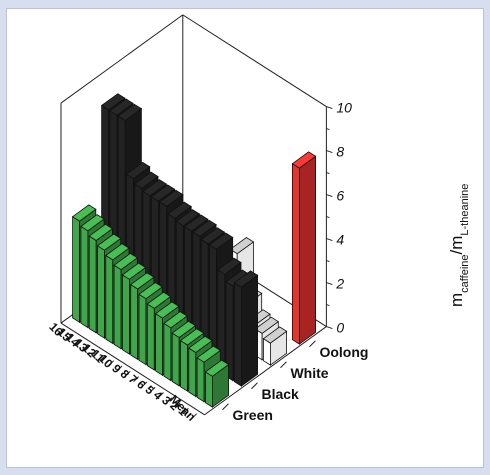  I want to click on floor-edge-front, so click(132, 369).